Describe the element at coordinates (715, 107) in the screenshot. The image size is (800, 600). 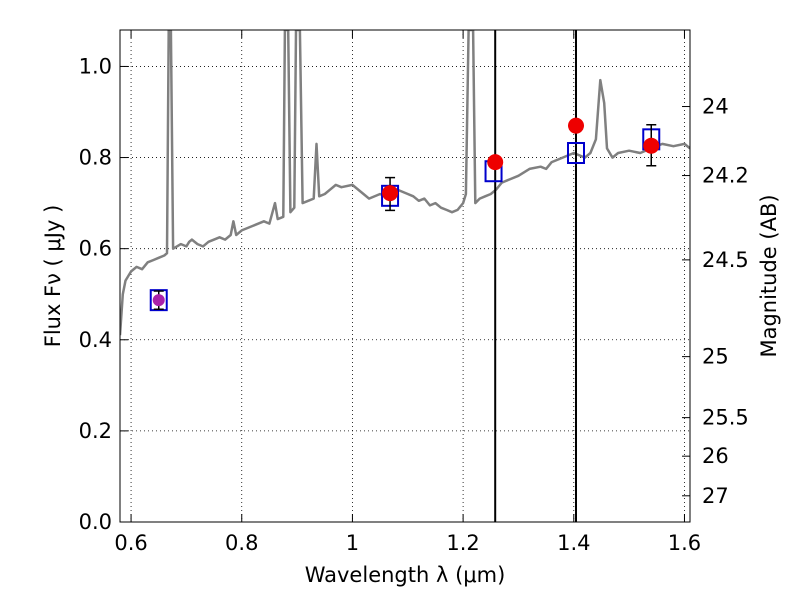
I see `y2-tick-label: 24` at that location.